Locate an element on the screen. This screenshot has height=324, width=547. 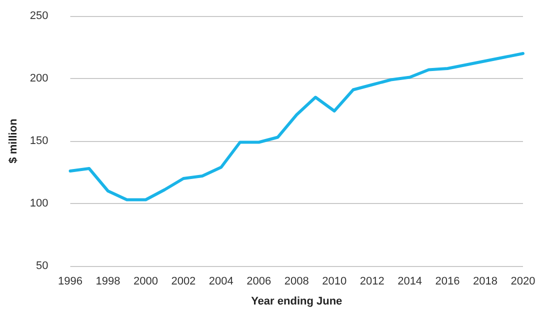
x-tick-label: 2012 is located at coordinates (372, 282).